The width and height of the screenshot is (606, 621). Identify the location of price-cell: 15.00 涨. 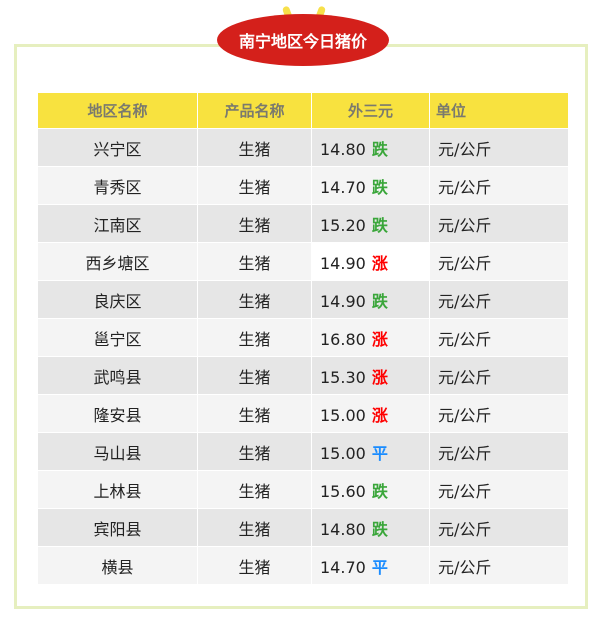
(370, 413).